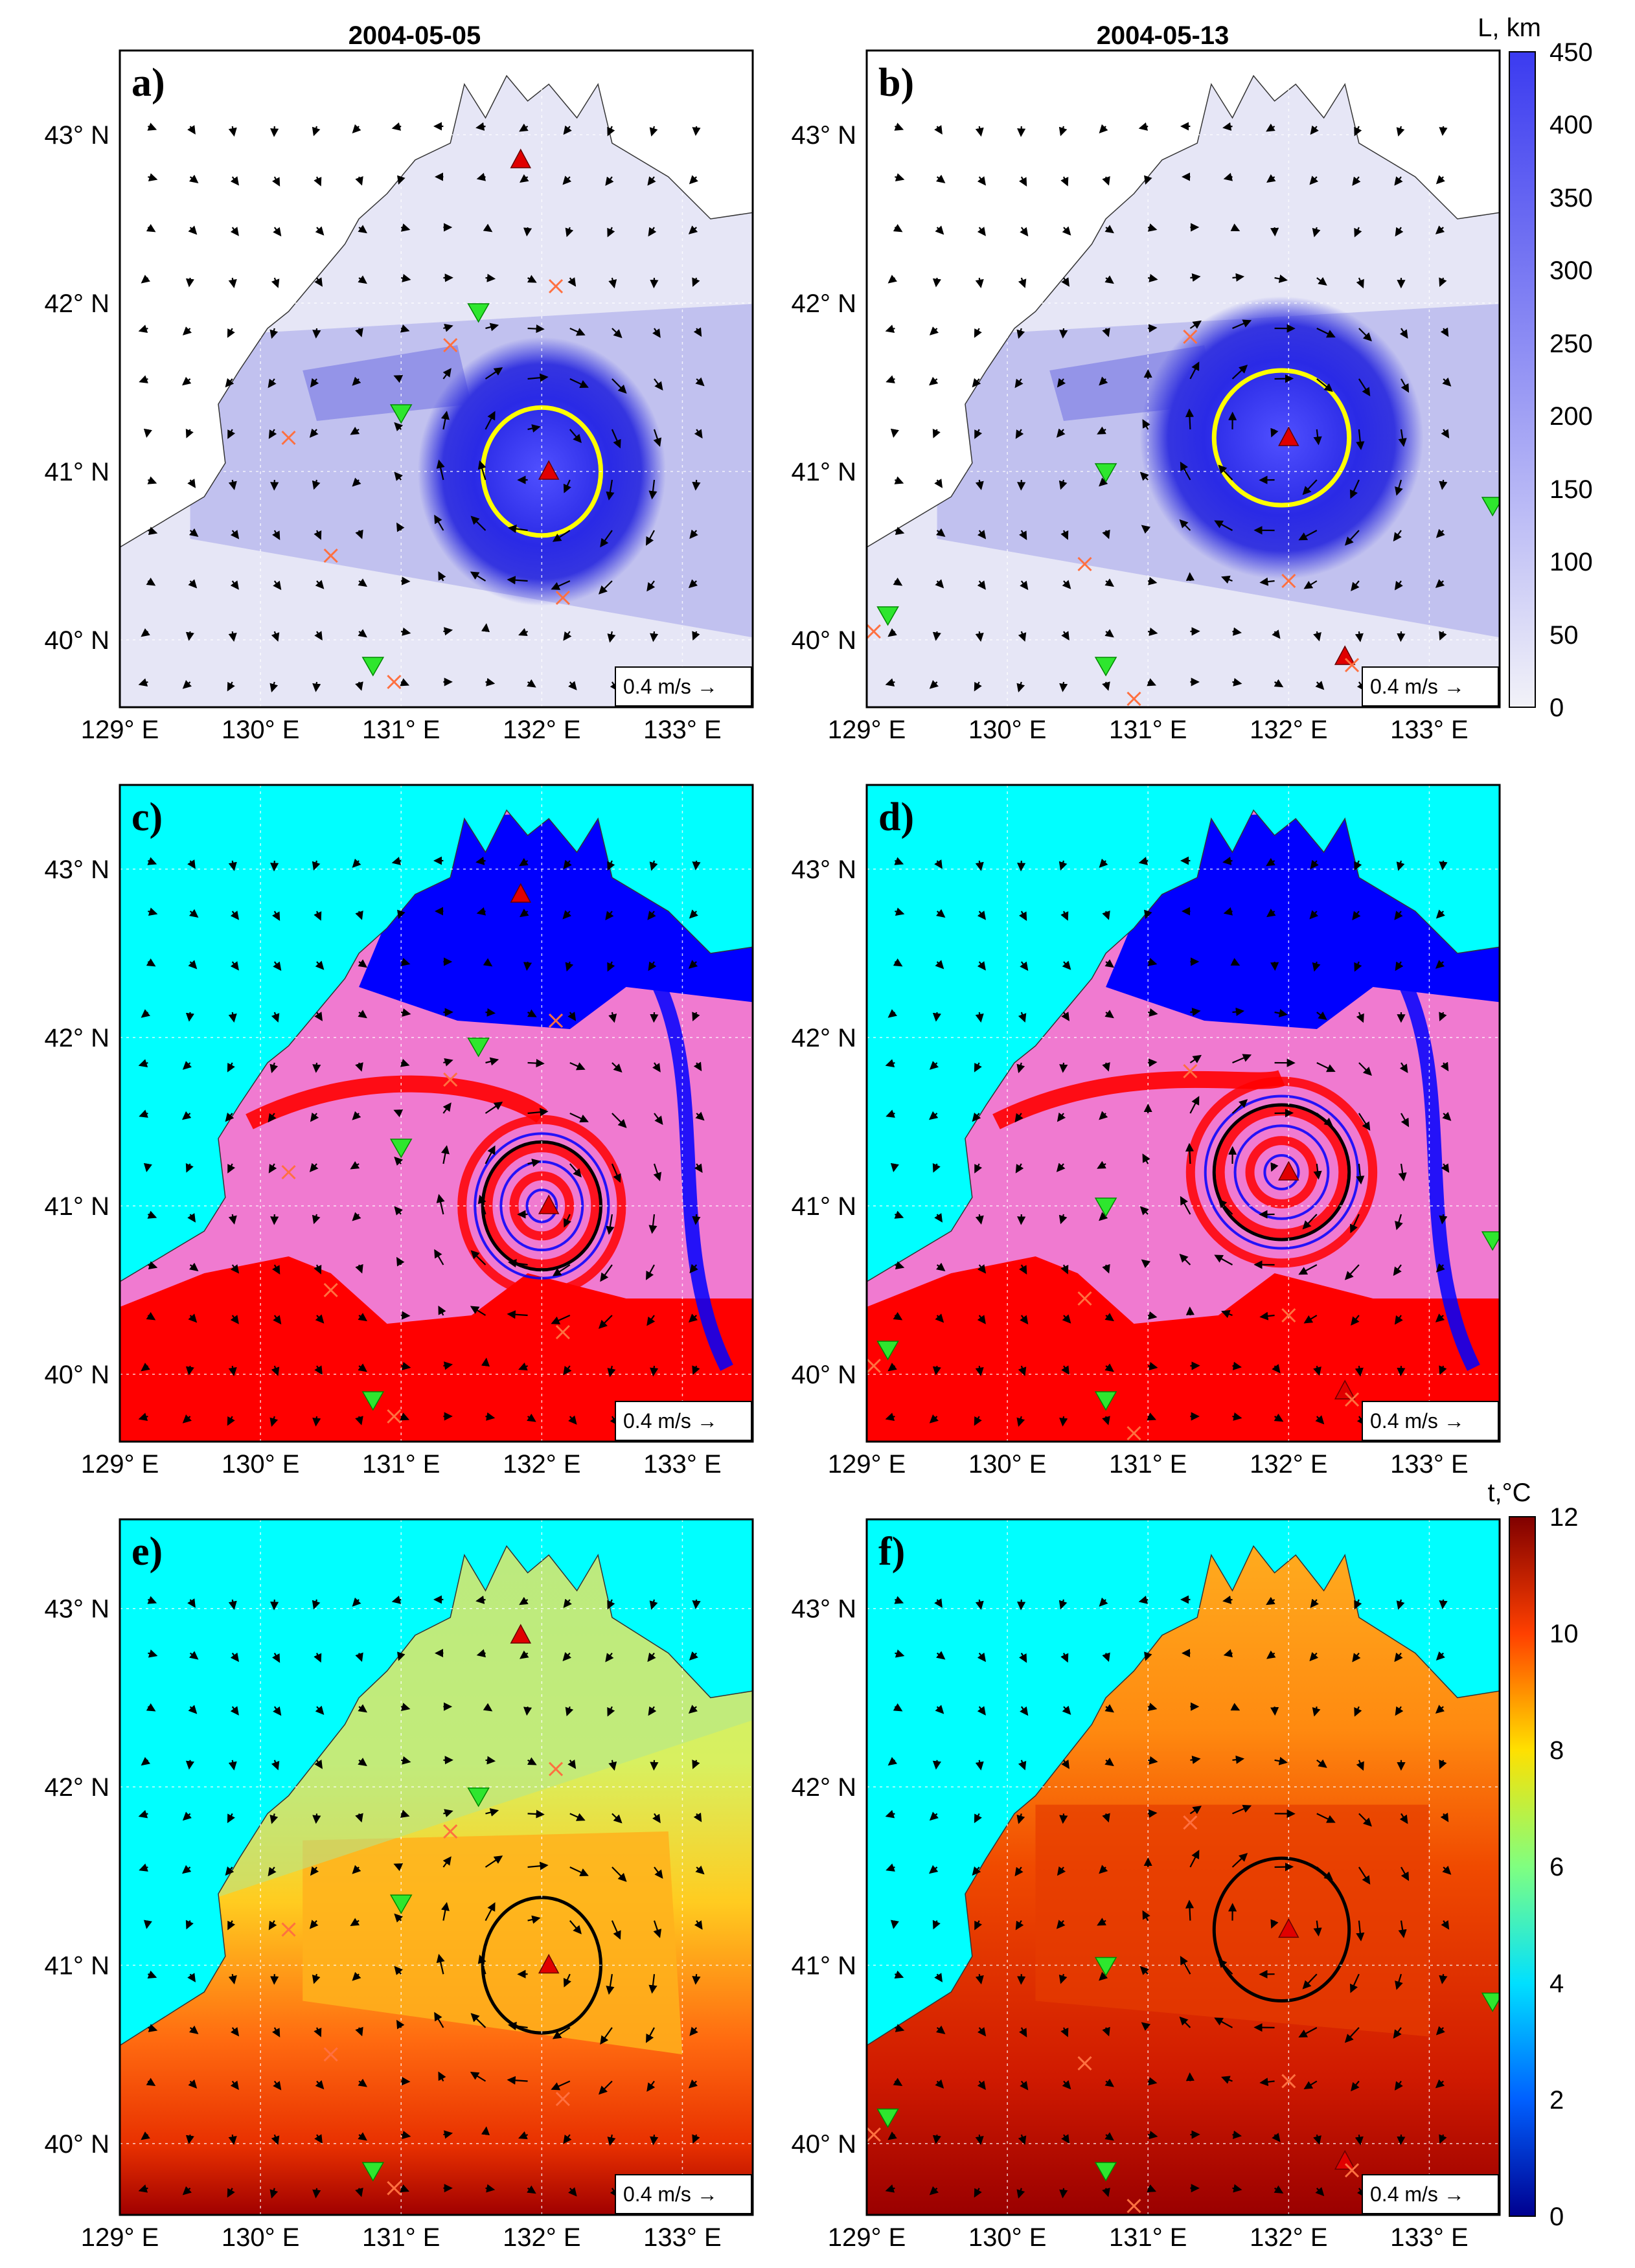 The image size is (1635, 2268). Describe the element at coordinates (1509, 1493) in the screenshot. I see `colorbar-temperature-title: t,°C` at that location.